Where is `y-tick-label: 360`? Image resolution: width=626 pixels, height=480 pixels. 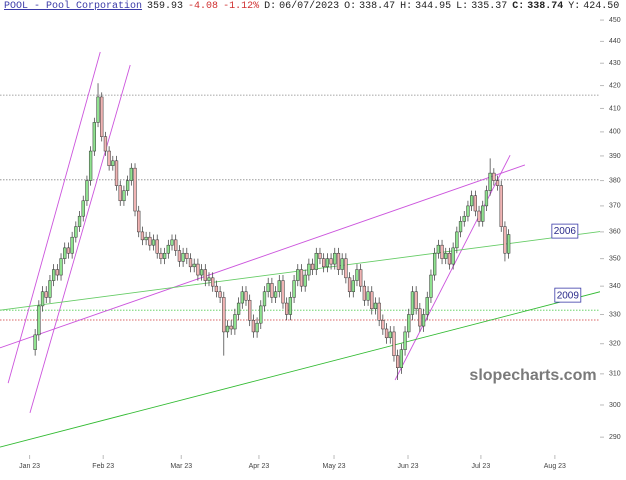
y-tick-label: 360 is located at coordinates (615, 232).